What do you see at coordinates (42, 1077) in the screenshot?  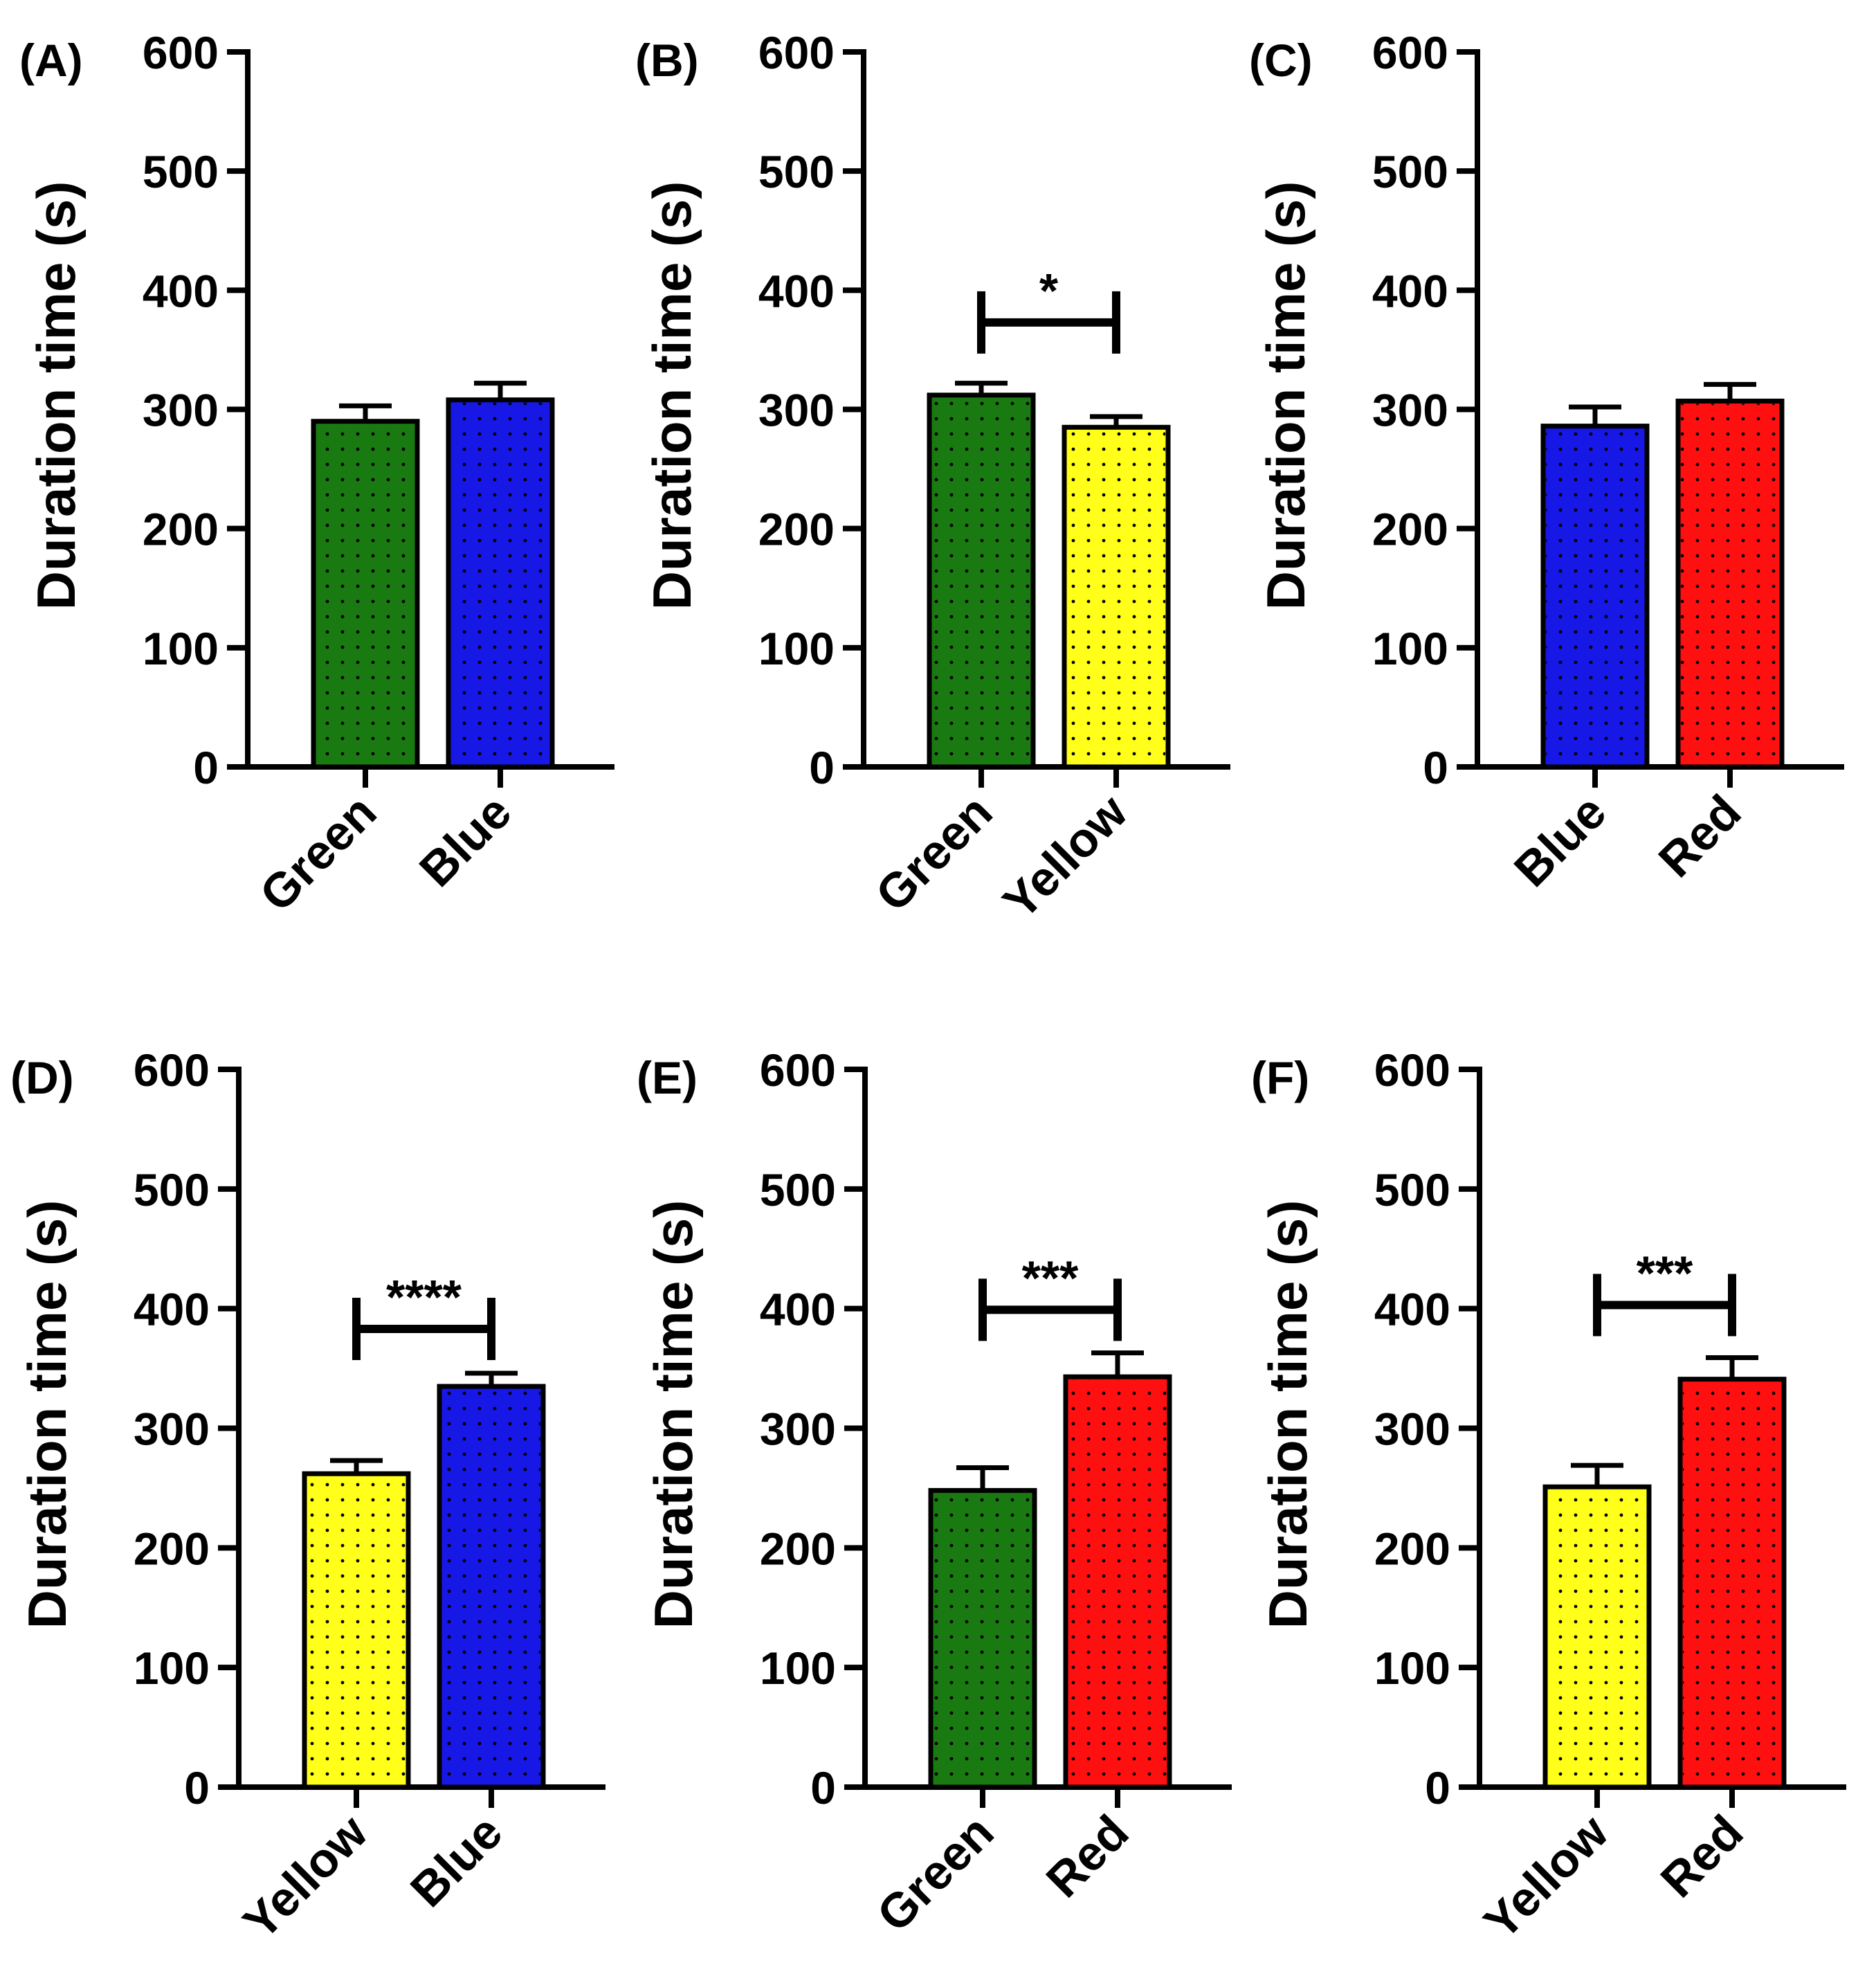 I see `panel-label: (D)` at bounding box center [42, 1077].